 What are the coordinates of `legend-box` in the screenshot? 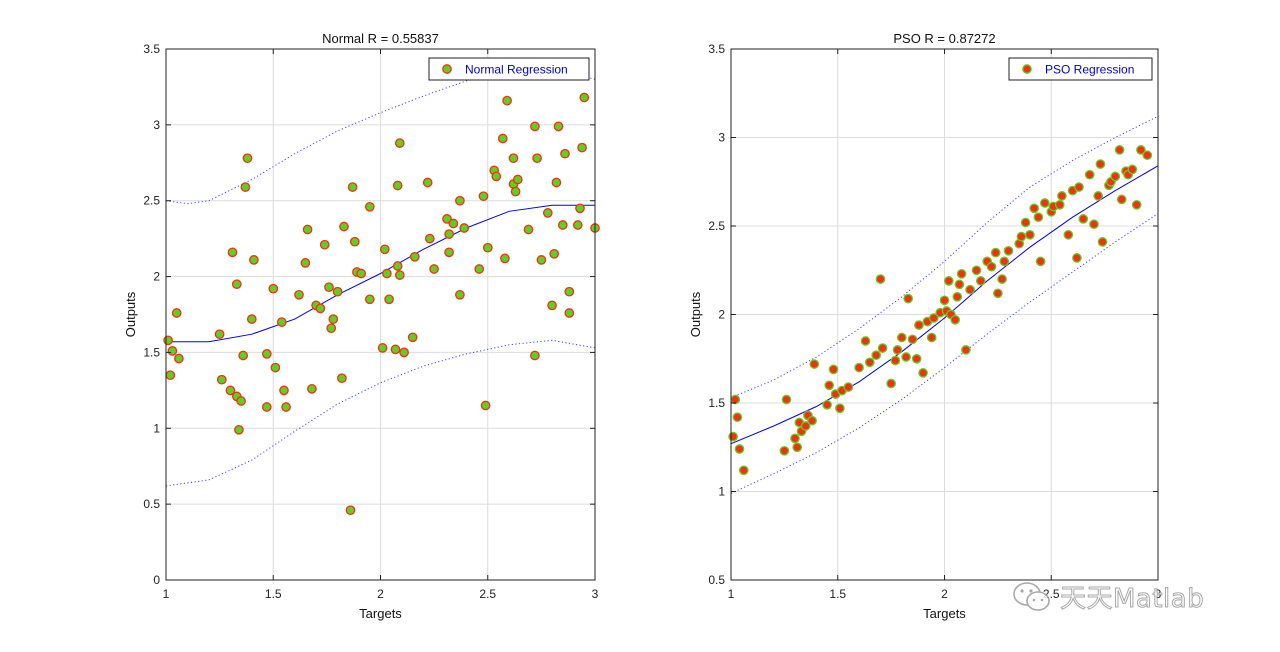 It's located at (1080, 69).